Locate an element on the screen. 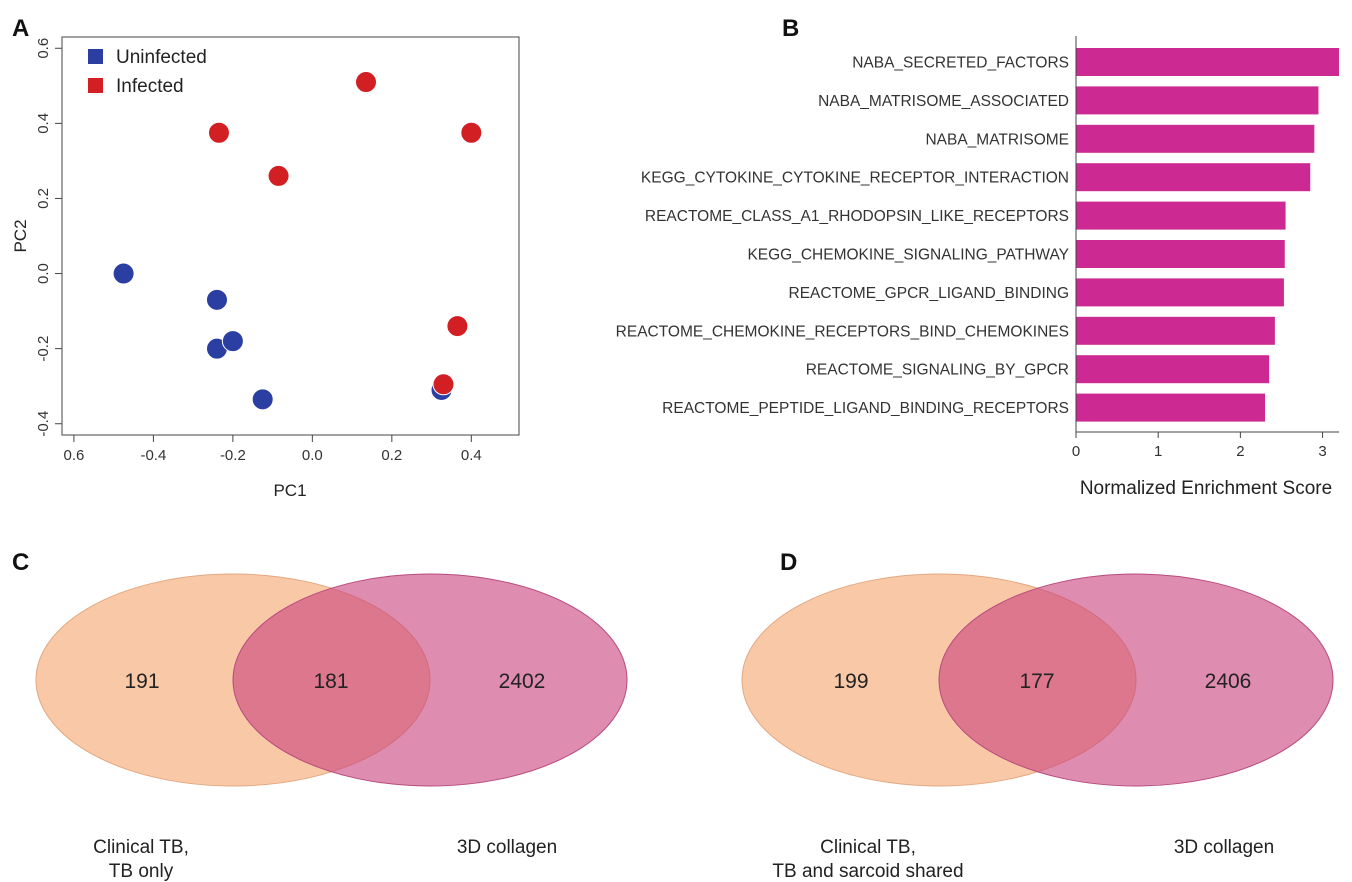 The width and height of the screenshot is (1352, 882). bar-x-axis: 0 1 2 3 is located at coordinates (1205, 248).